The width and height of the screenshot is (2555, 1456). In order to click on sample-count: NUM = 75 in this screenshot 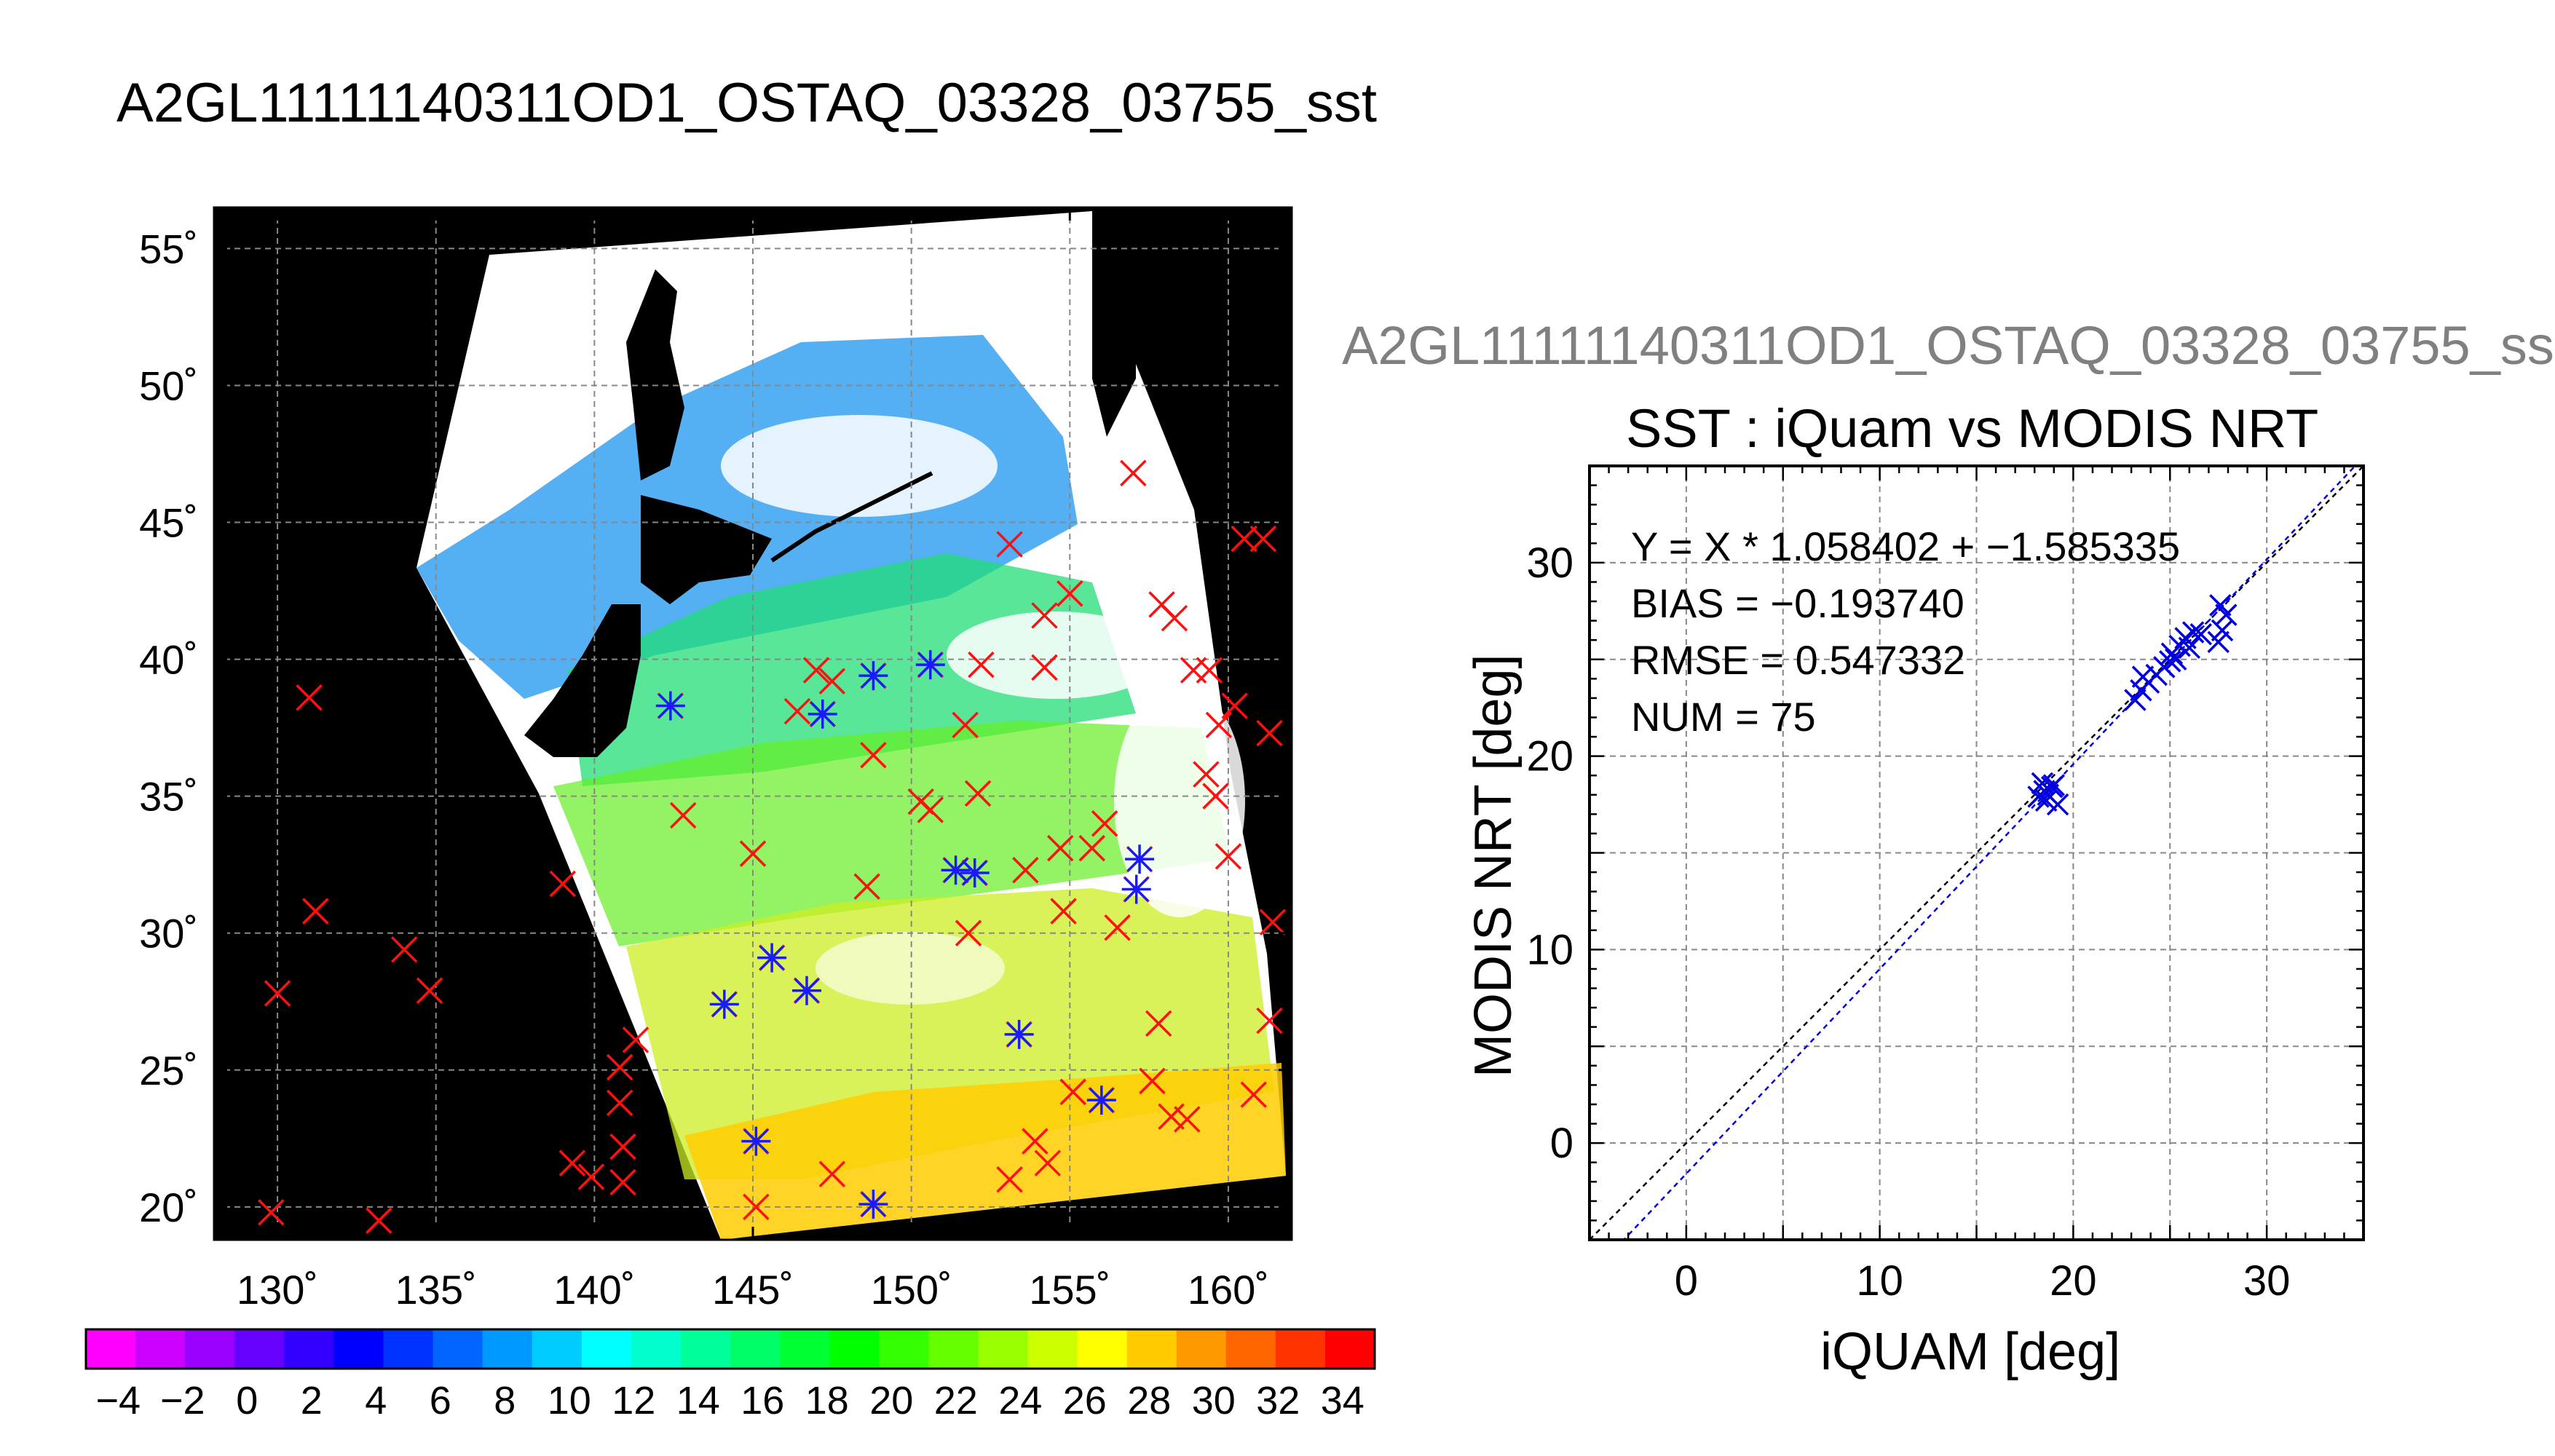, I will do `click(1723, 717)`.